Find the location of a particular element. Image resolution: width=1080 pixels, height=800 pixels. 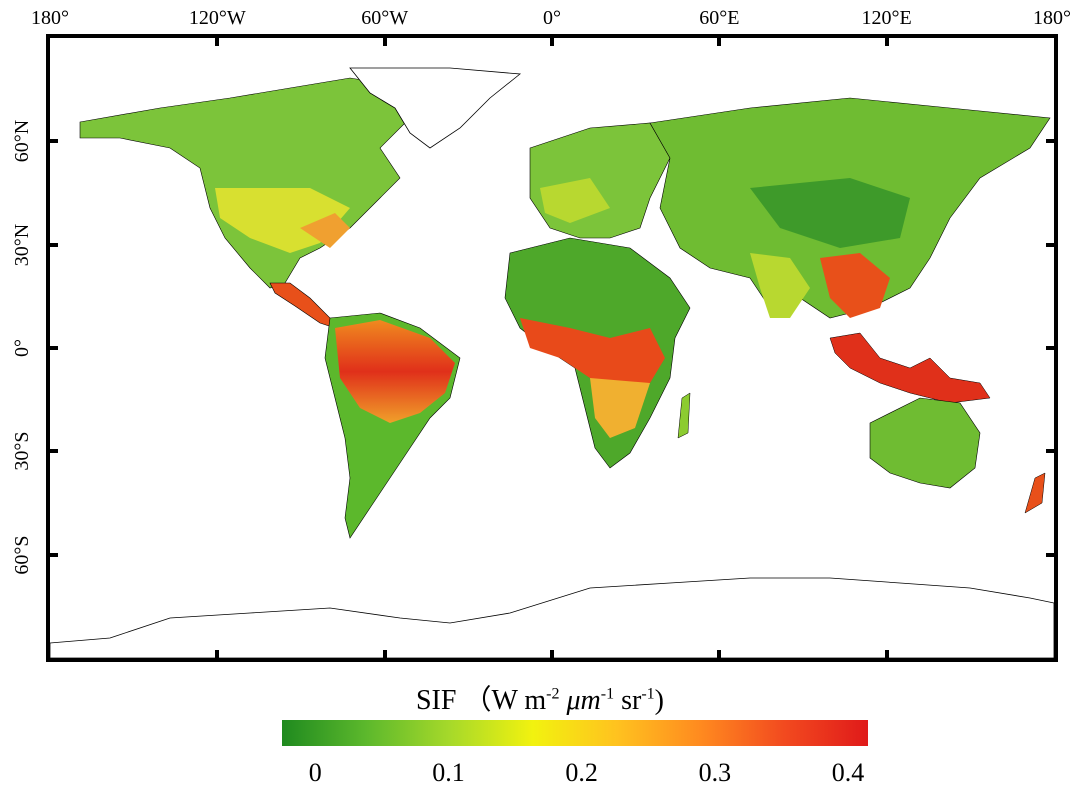

colorbar-tick-label: 0.2 is located at coordinates (581, 772).